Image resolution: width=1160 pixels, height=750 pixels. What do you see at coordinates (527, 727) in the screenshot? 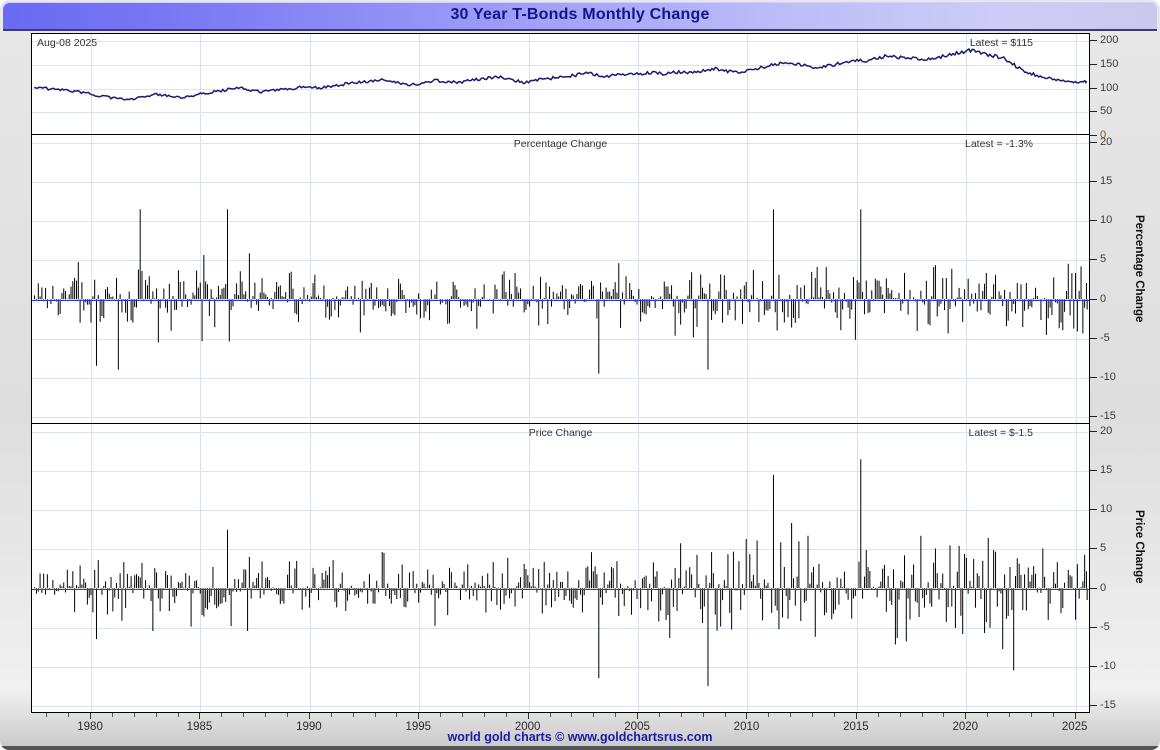
I see `x-axis-label: 2000` at bounding box center [527, 727].